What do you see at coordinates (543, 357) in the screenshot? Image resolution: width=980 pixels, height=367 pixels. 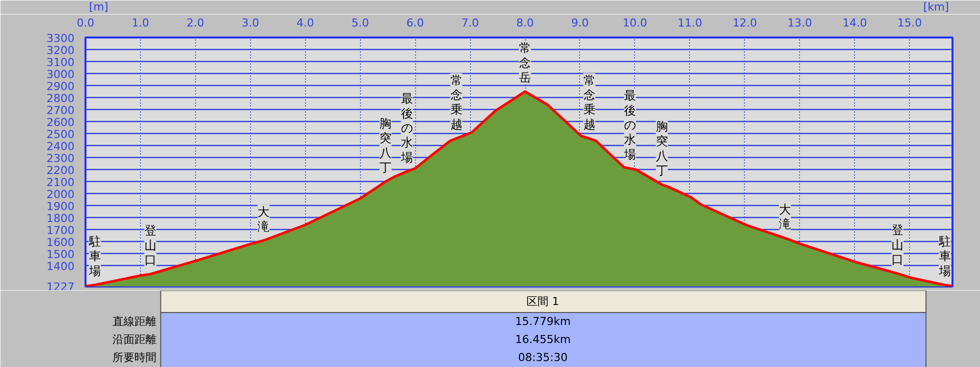 I see `text: 08:35:30` at bounding box center [543, 357].